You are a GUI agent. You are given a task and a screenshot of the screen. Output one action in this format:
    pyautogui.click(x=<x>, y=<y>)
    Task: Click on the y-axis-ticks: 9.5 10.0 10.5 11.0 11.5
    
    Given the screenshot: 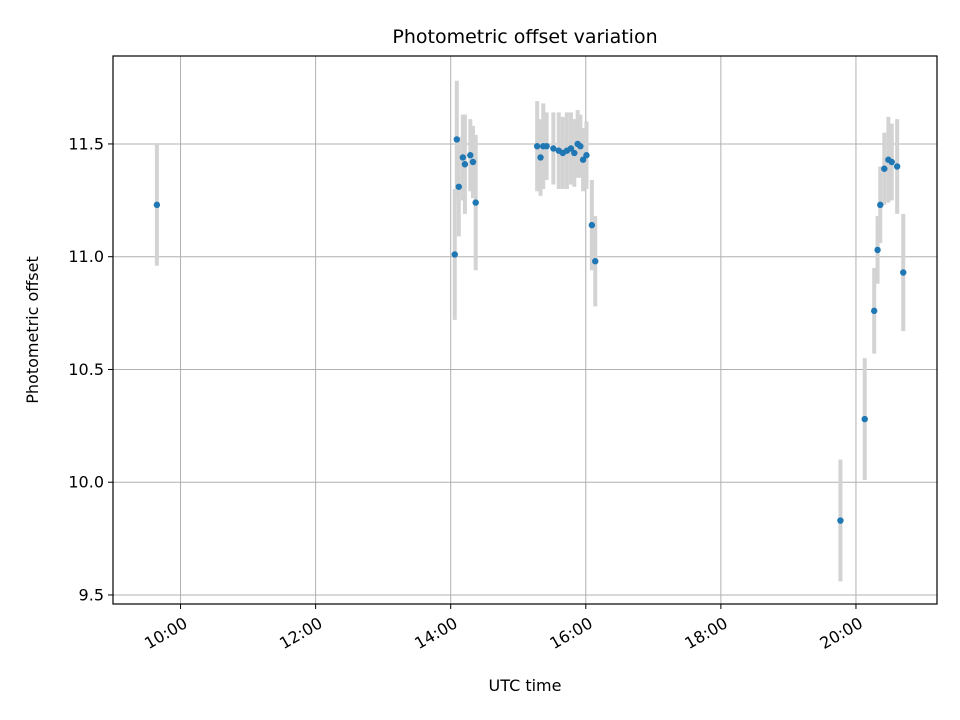 What is the action you would take?
    pyautogui.click(x=90, y=369)
    